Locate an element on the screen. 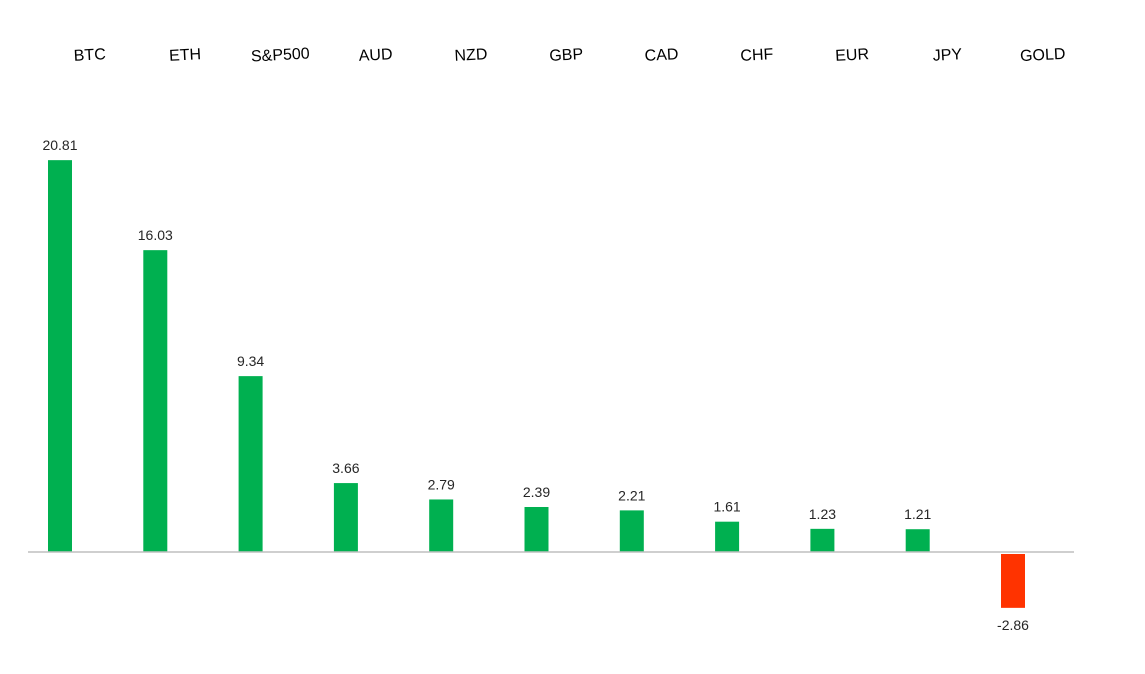 This screenshot has height=674, width=1145. category-label: AUD is located at coordinates (375, 55).